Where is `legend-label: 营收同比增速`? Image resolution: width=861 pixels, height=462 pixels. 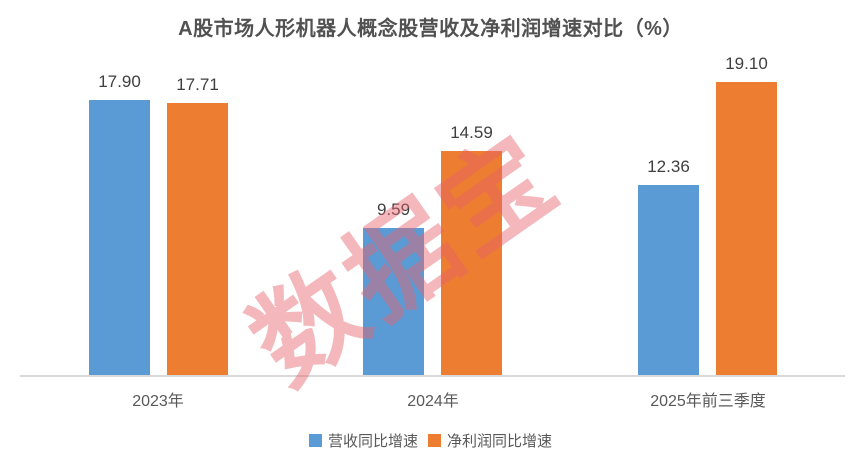 legend-label: 营收同比增速 is located at coordinates (372, 441).